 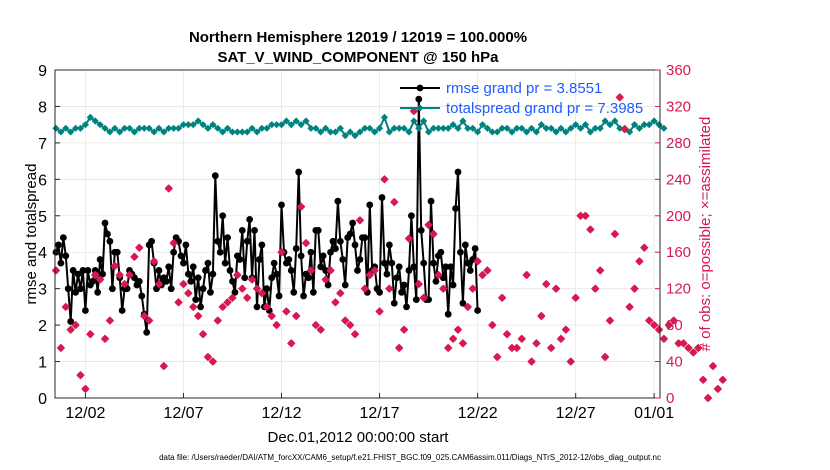 I want to click on x-axis-label: Dec.01,2012 00:00:00 start, so click(x=359, y=437).